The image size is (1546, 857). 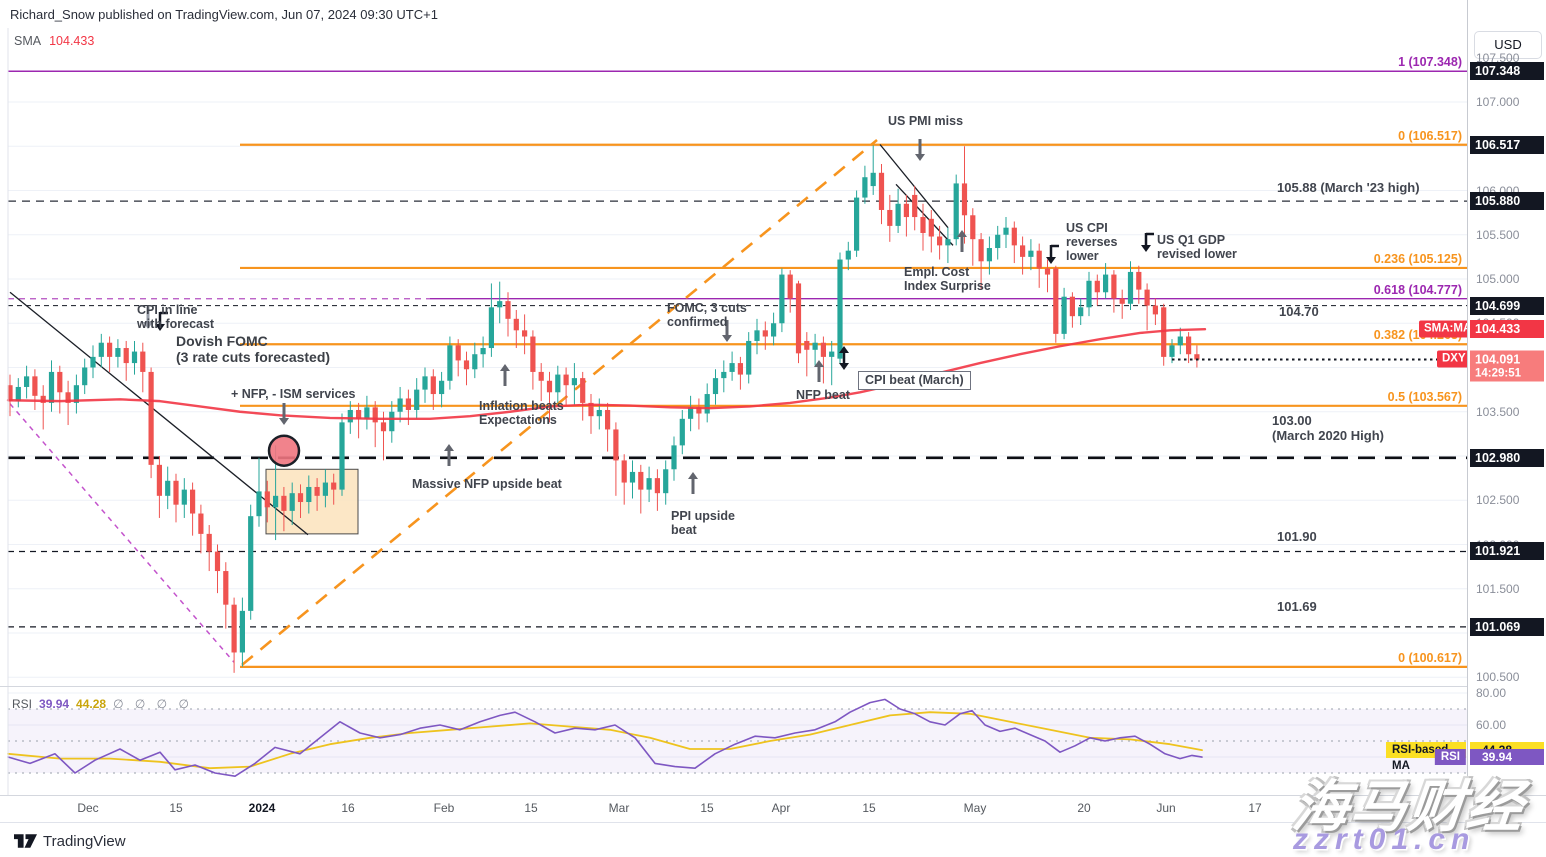 I want to click on annotation-fomc-3-cuts-confirmed: FOMC, 3 cuts confirmed, so click(x=707, y=315).